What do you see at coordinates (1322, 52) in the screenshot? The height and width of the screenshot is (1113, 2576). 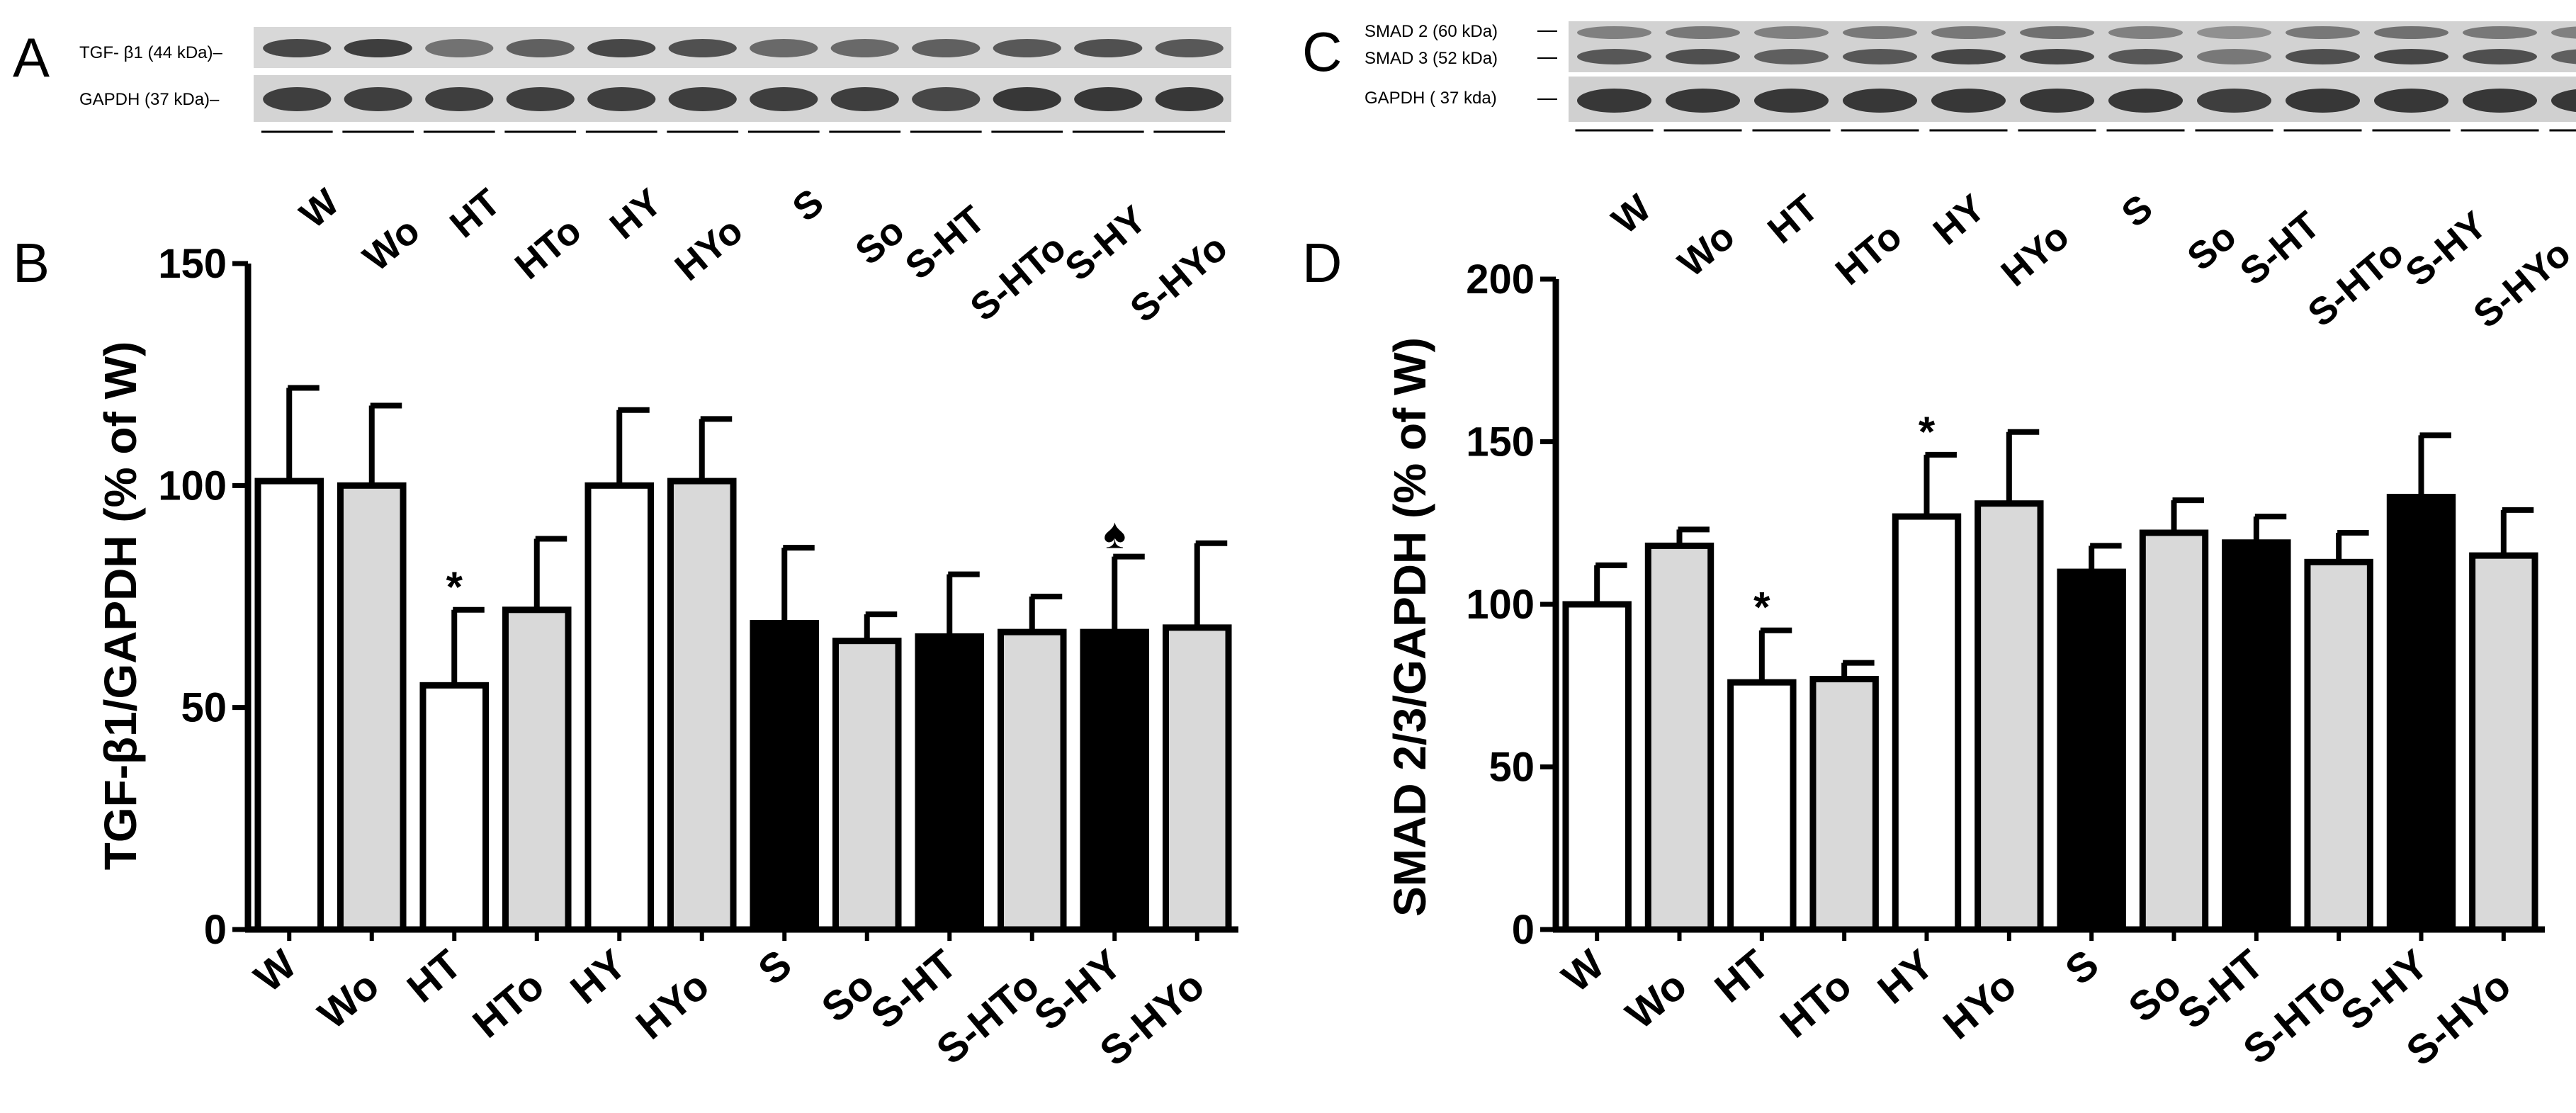 I see `panel-letter-c: C` at bounding box center [1322, 52].